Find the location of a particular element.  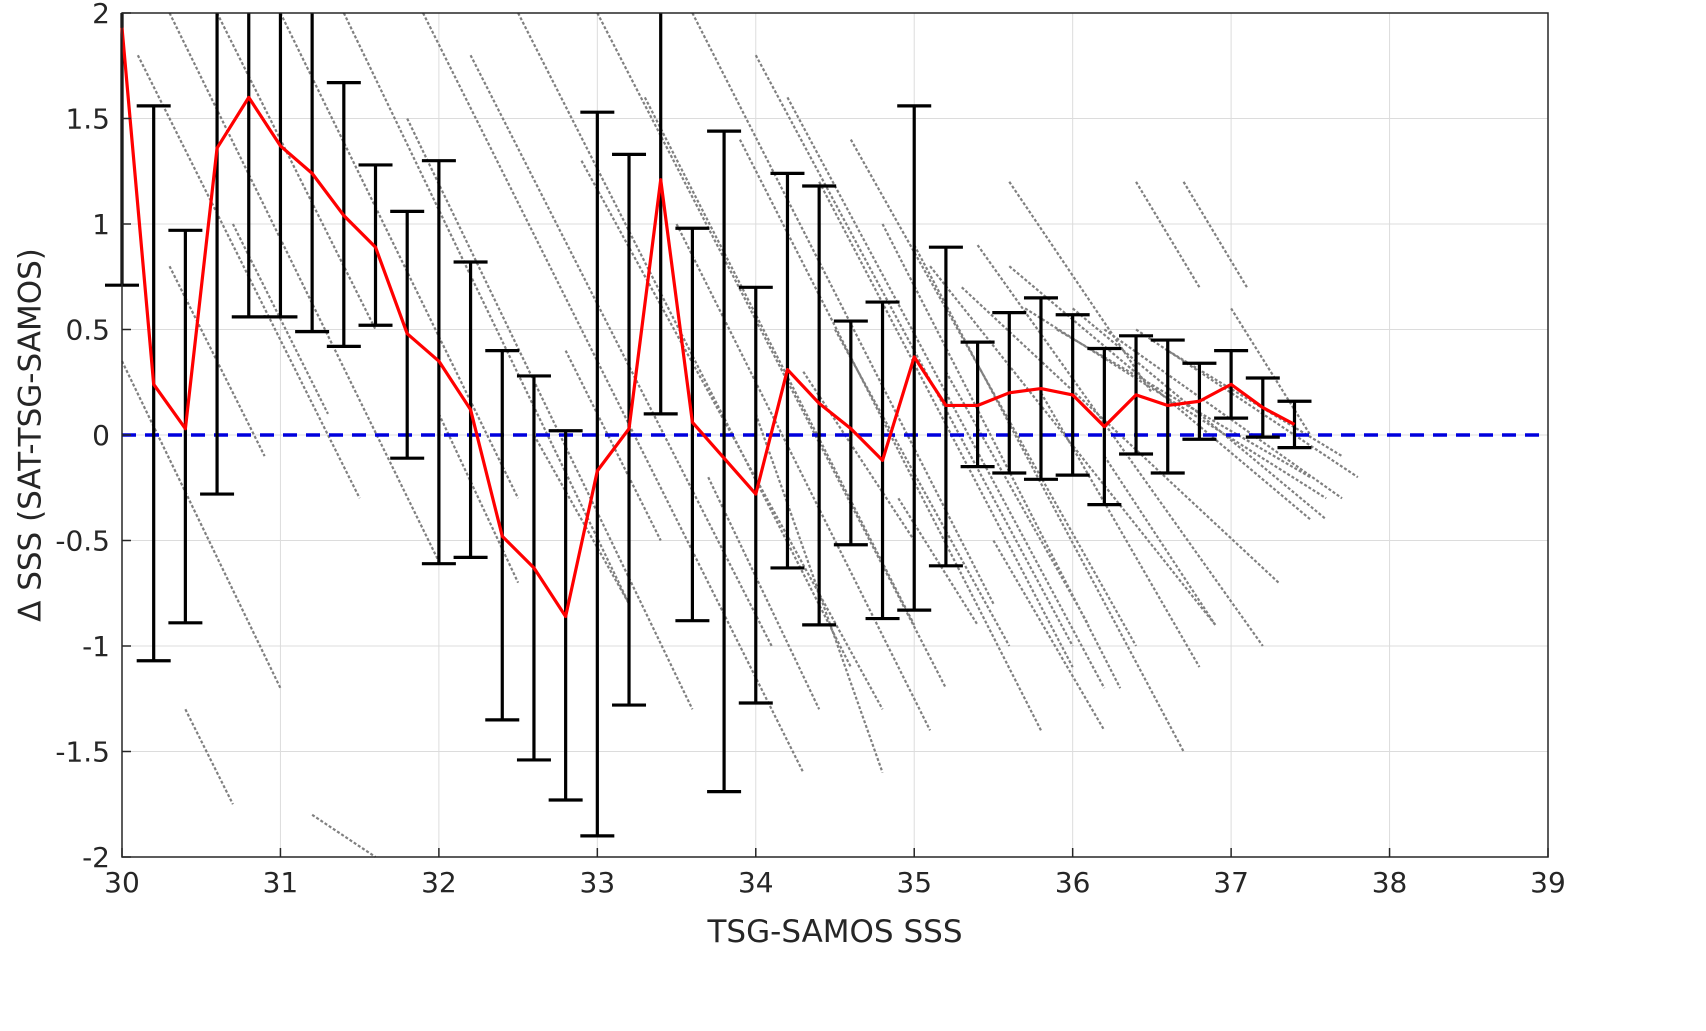

y-axis-ticks: -2 -1.5 -1 -0.5 0 0.5 1 1.5 2 is located at coordinates (93, 437).